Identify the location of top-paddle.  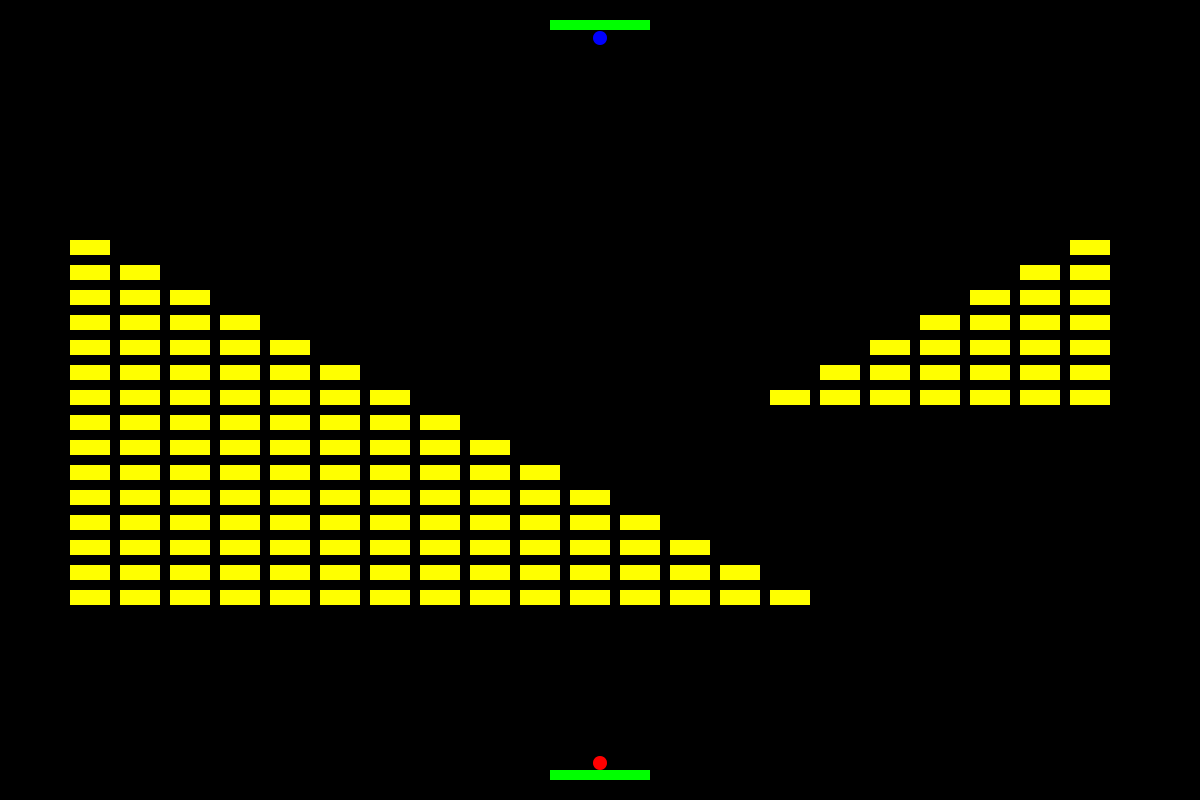
(600, 25).